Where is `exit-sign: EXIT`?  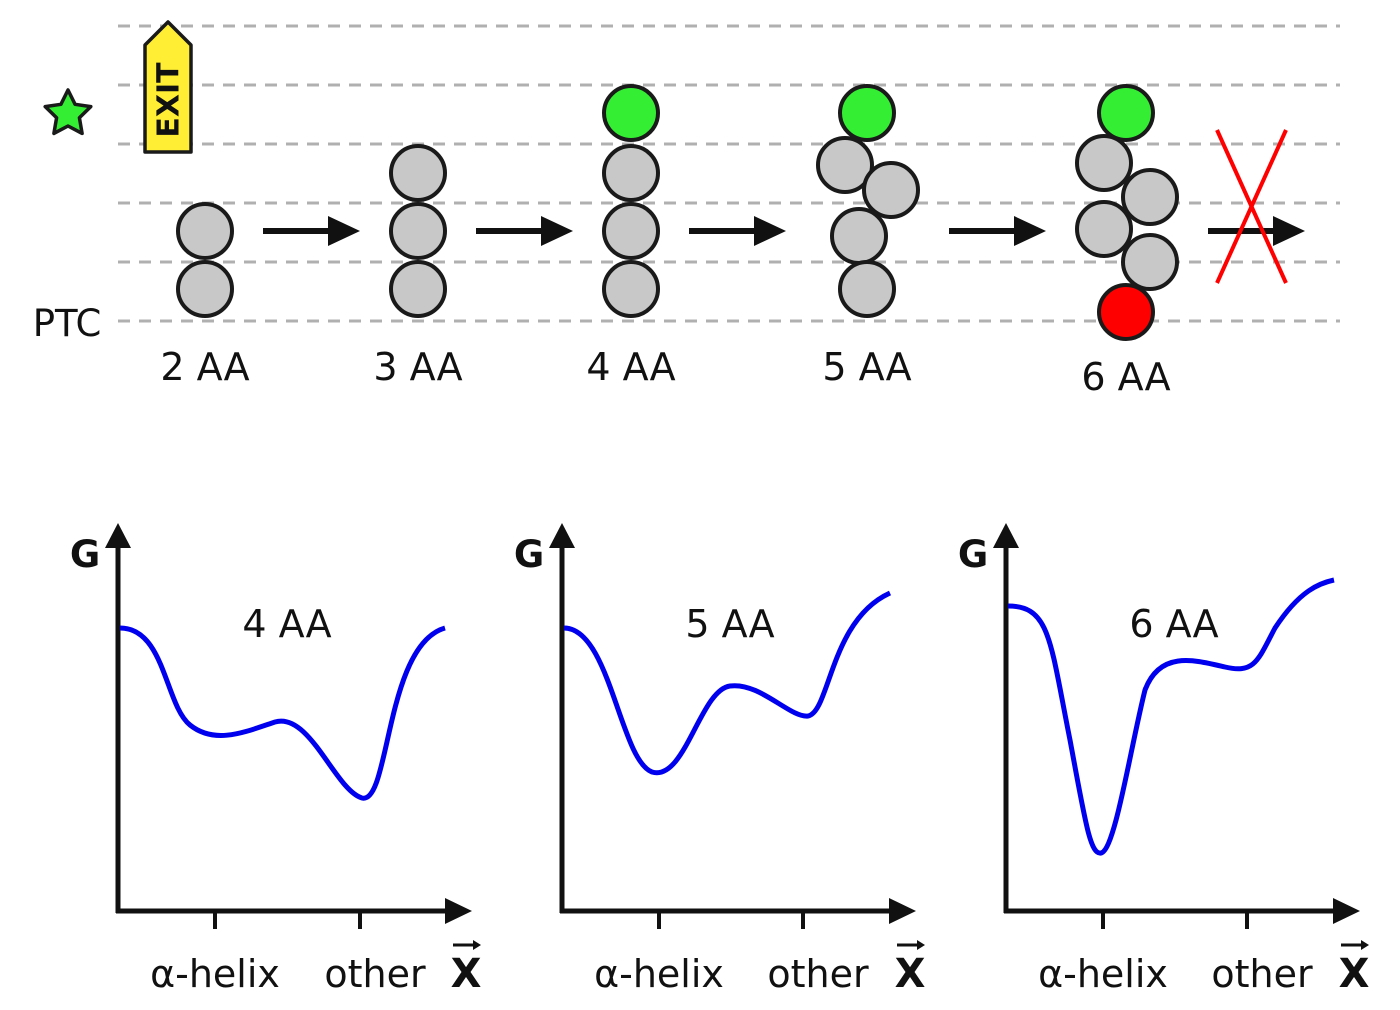 exit-sign: EXIT is located at coordinates (168, 87).